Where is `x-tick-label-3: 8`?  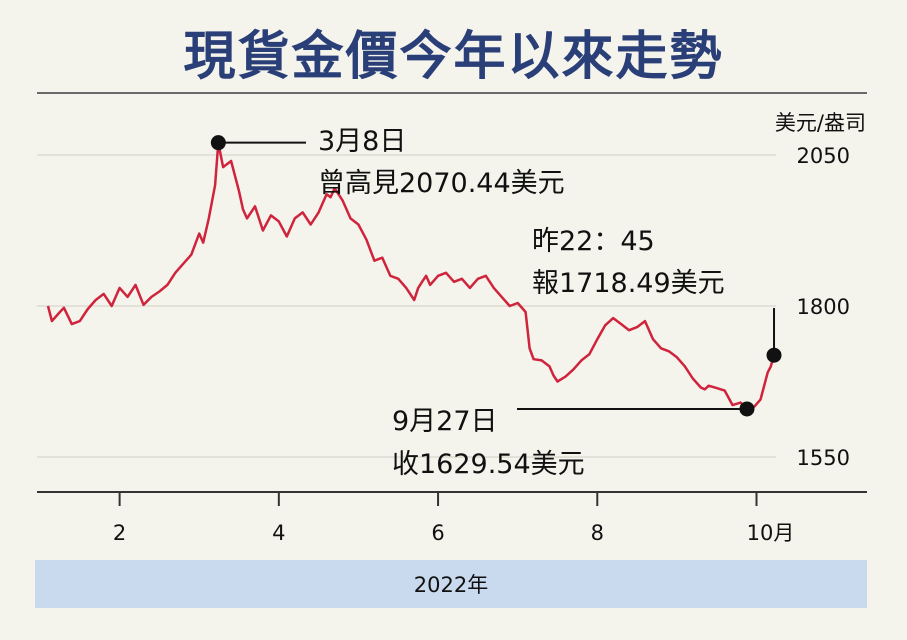
x-tick-label-3: 8 is located at coordinates (597, 533).